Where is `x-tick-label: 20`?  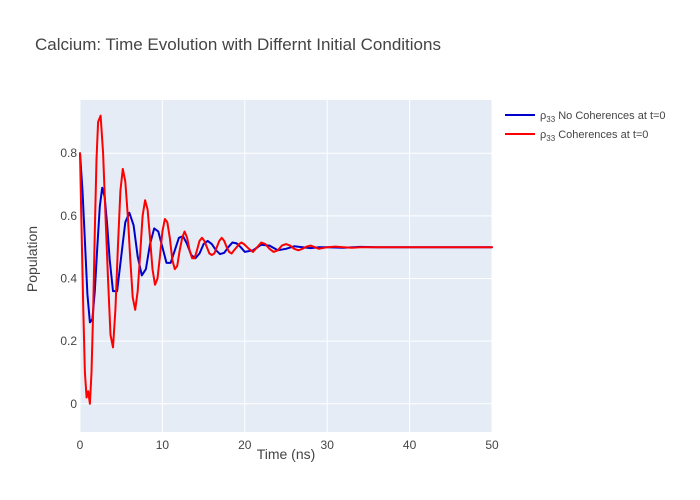 x-tick-label: 20 is located at coordinates (245, 445).